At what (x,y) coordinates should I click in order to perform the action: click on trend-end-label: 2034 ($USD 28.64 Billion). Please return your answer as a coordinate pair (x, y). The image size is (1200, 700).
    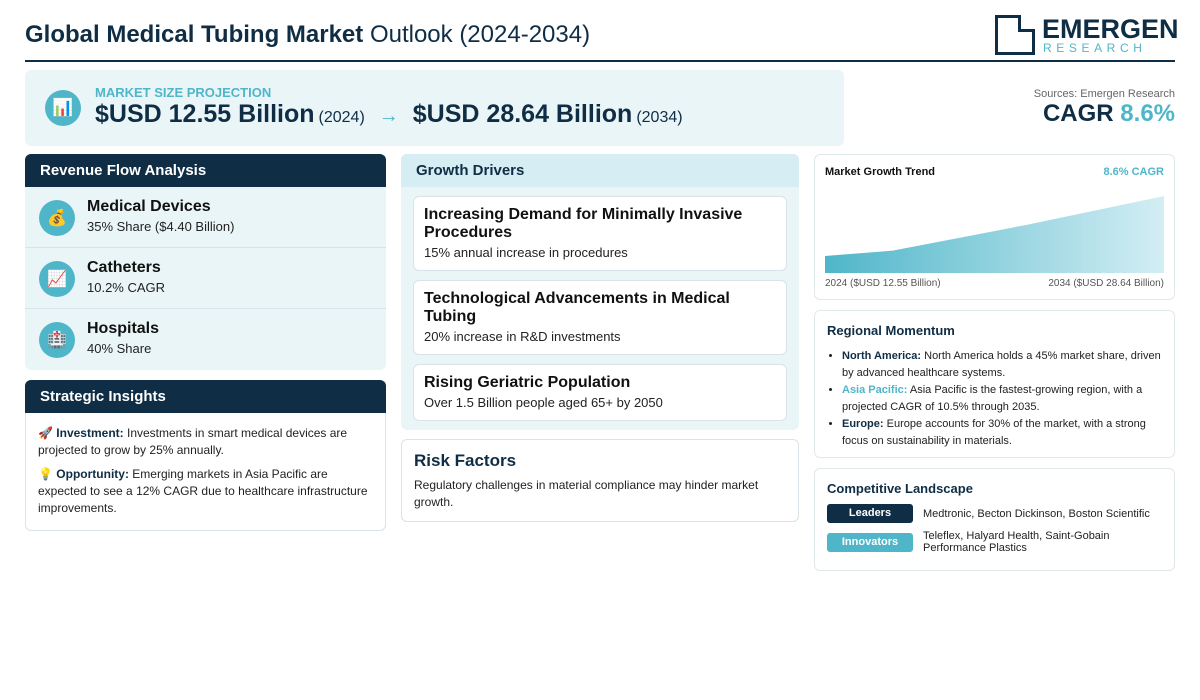
    Looking at the image, I should click on (1106, 283).